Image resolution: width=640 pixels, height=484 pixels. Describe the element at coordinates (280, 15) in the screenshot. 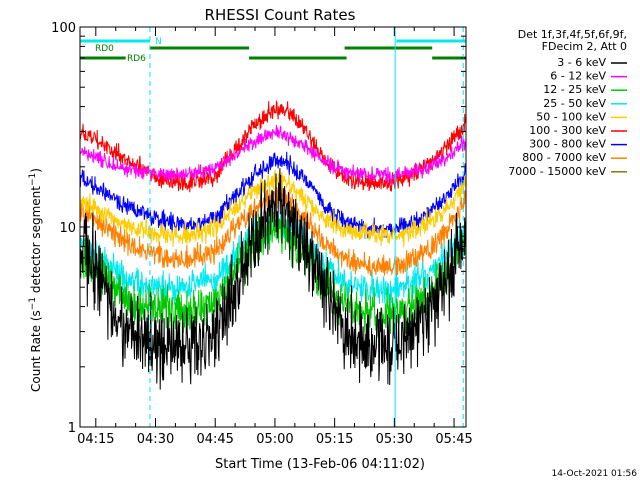

I see `chart-title: RHESSI Count Rates` at that location.